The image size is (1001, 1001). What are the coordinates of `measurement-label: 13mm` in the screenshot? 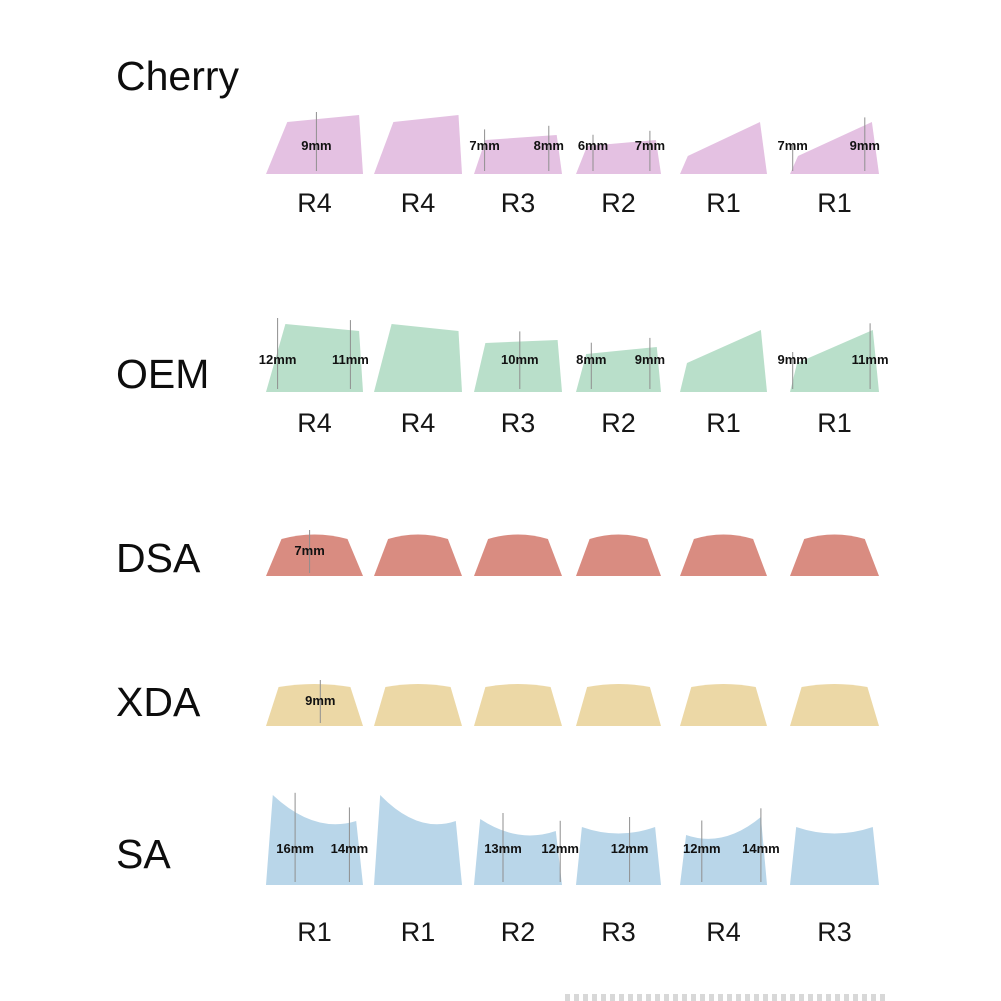 It's located at (503, 848).